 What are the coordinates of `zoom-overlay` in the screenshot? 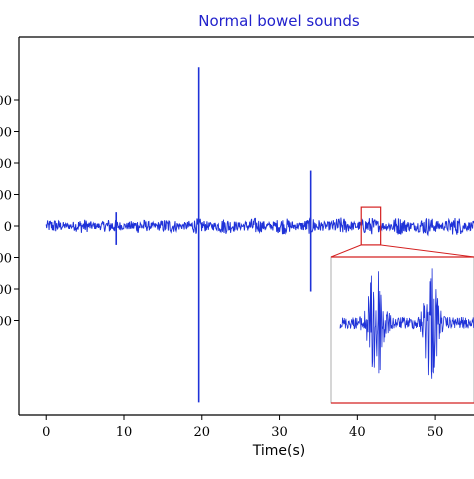 It's located at (402, 232).